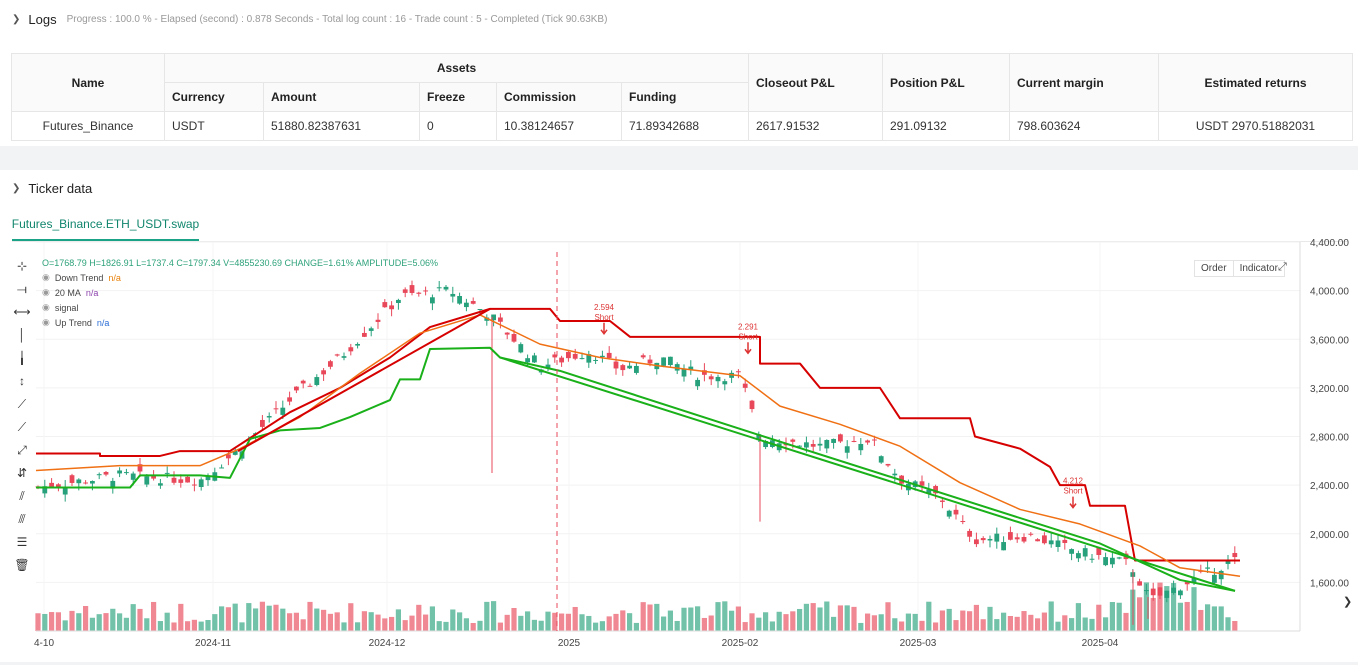 The height and width of the screenshot is (665, 1358). I want to click on legend-label: Up Trend, so click(73, 322).